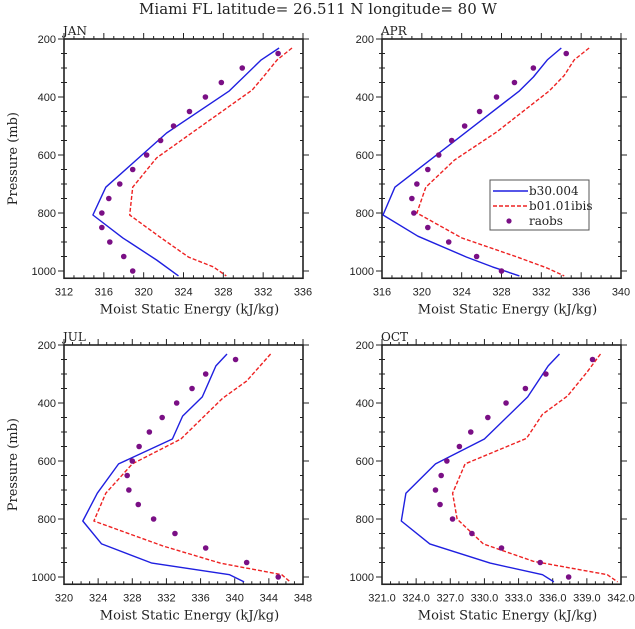  Describe the element at coordinates (519, 598) in the screenshot. I see `x-tick-label: 333.0` at that location.